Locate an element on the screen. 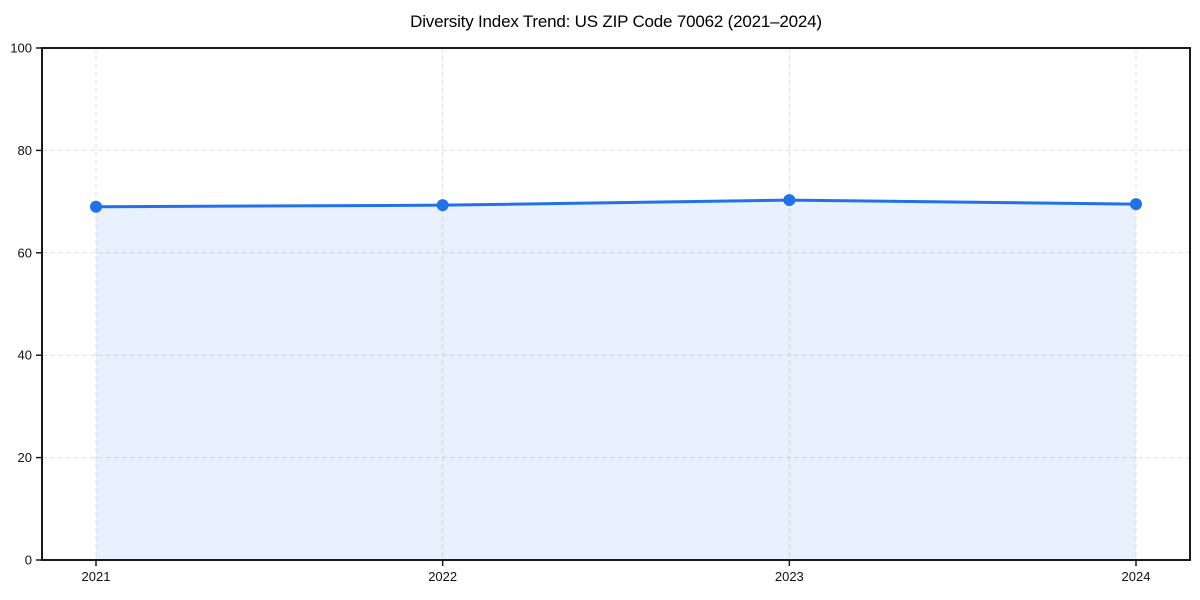 This screenshot has width=1200, height=600. x-tick-label: 2022 is located at coordinates (442, 576).